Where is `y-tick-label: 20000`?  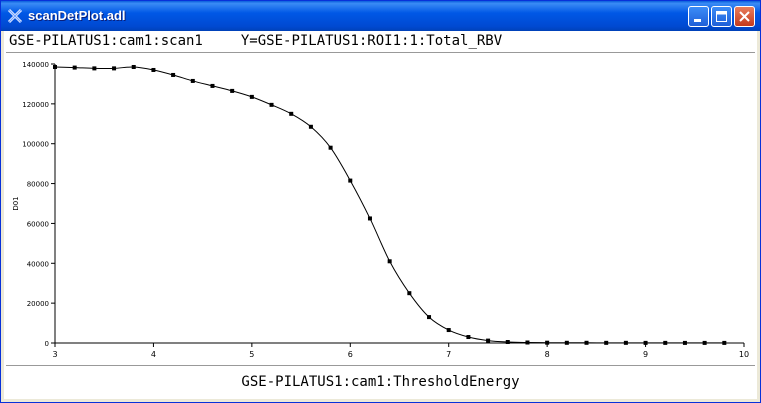
y-tick-label: 20000 is located at coordinates (38, 304).